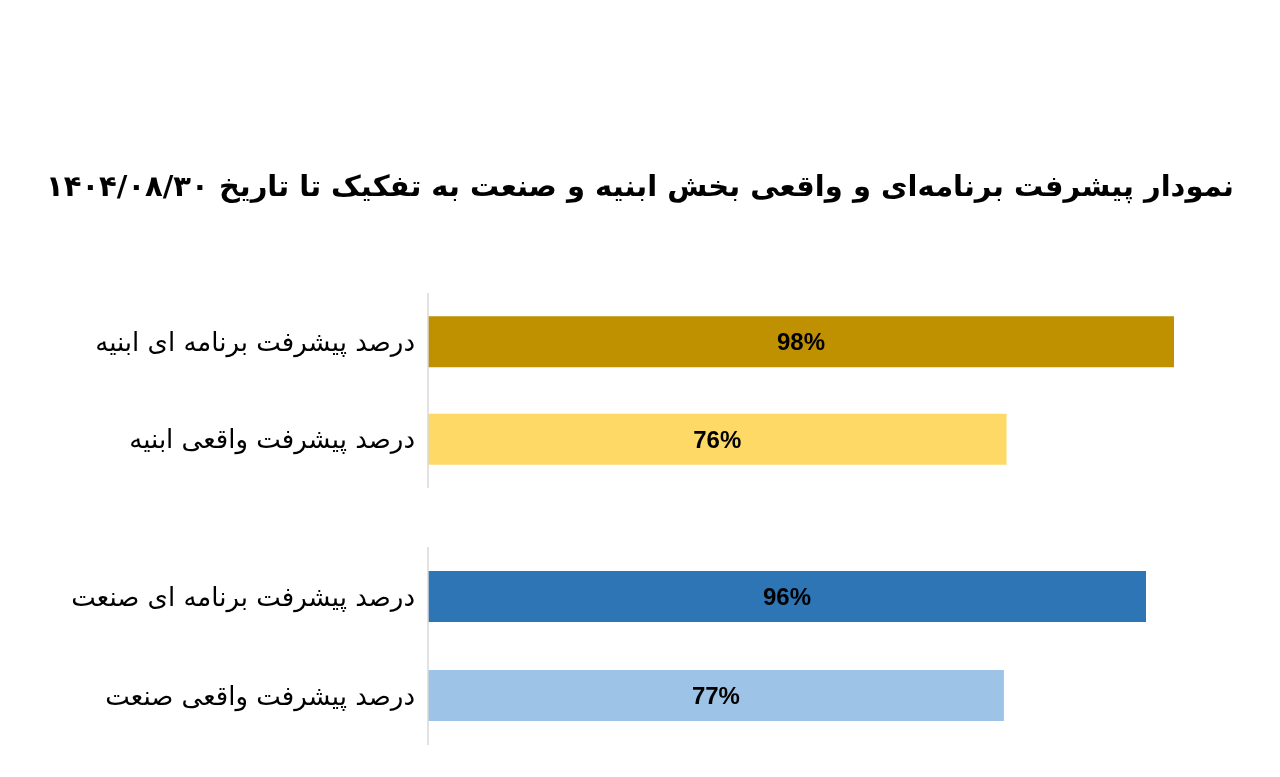  What do you see at coordinates (801, 342) in the screenshot?
I see `data-label: 98%` at bounding box center [801, 342].